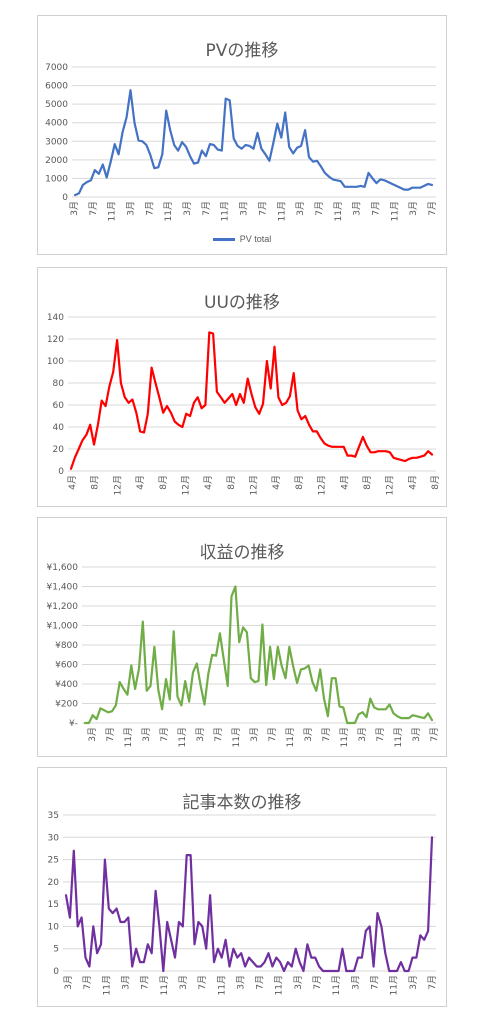 This screenshot has width=480, height=1032. What do you see at coordinates (54, 838) in the screenshot?
I see `y-tick-label: 30` at bounding box center [54, 838].